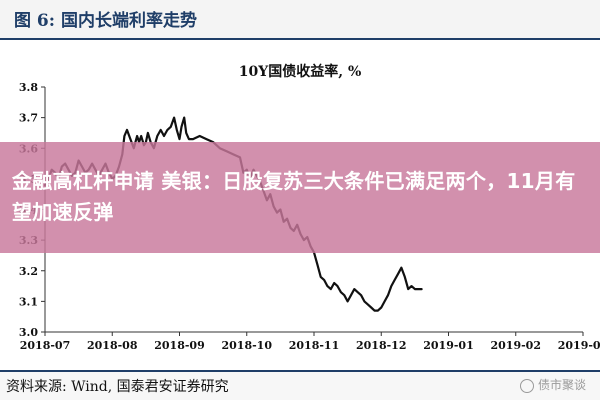 The height and width of the screenshot is (400, 600). I want to click on chart-title: 10Y国债收益率, %, so click(300, 71).